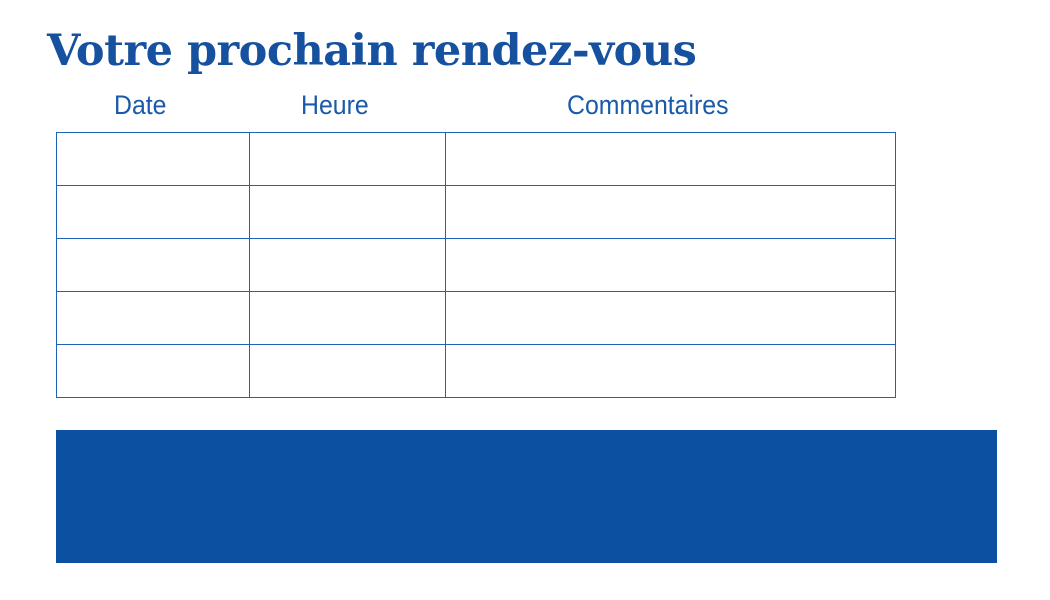 This screenshot has width=1050, height=600. I want to click on column-header-date: Date, so click(140, 105).